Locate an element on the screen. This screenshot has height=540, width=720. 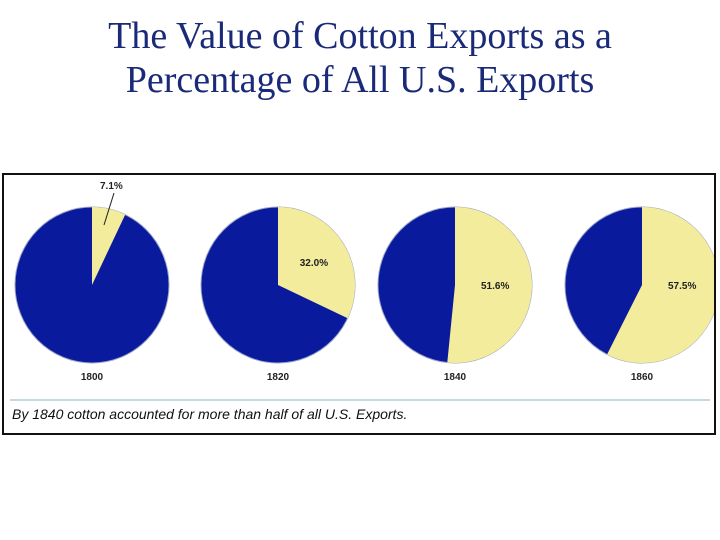
pie-1800-cotton-slice is located at coordinates (109, 246).